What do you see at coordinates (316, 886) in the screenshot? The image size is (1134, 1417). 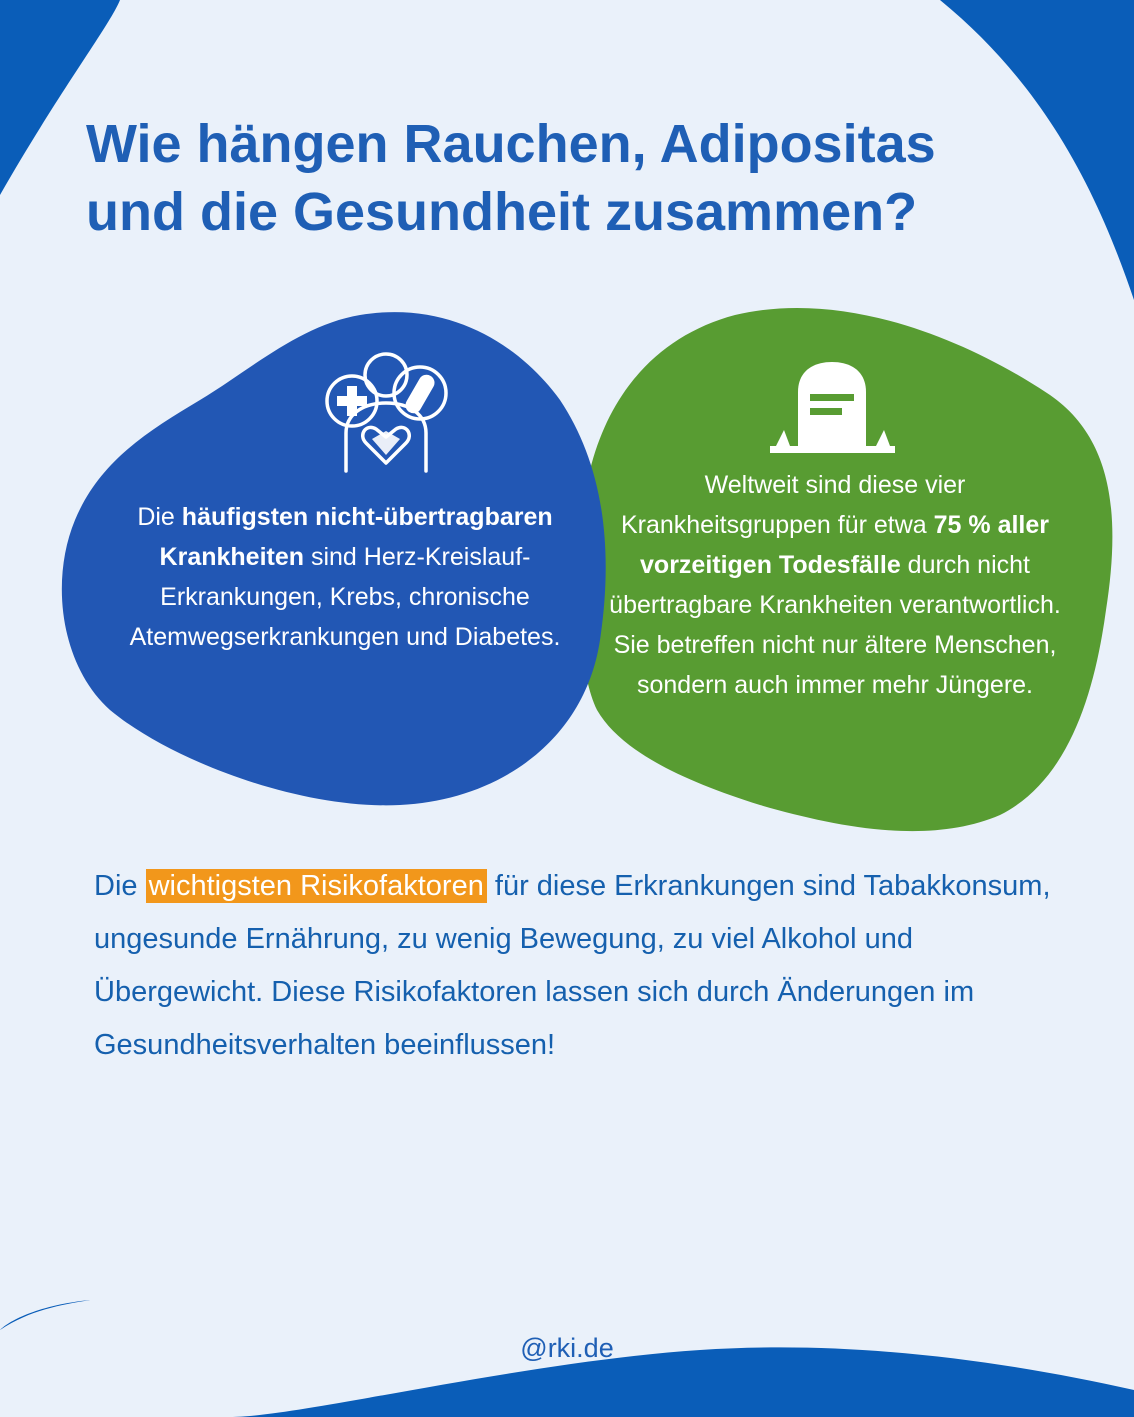 I see `risk-text-highlight: wichtigsten Risikofaktoren` at bounding box center [316, 886].